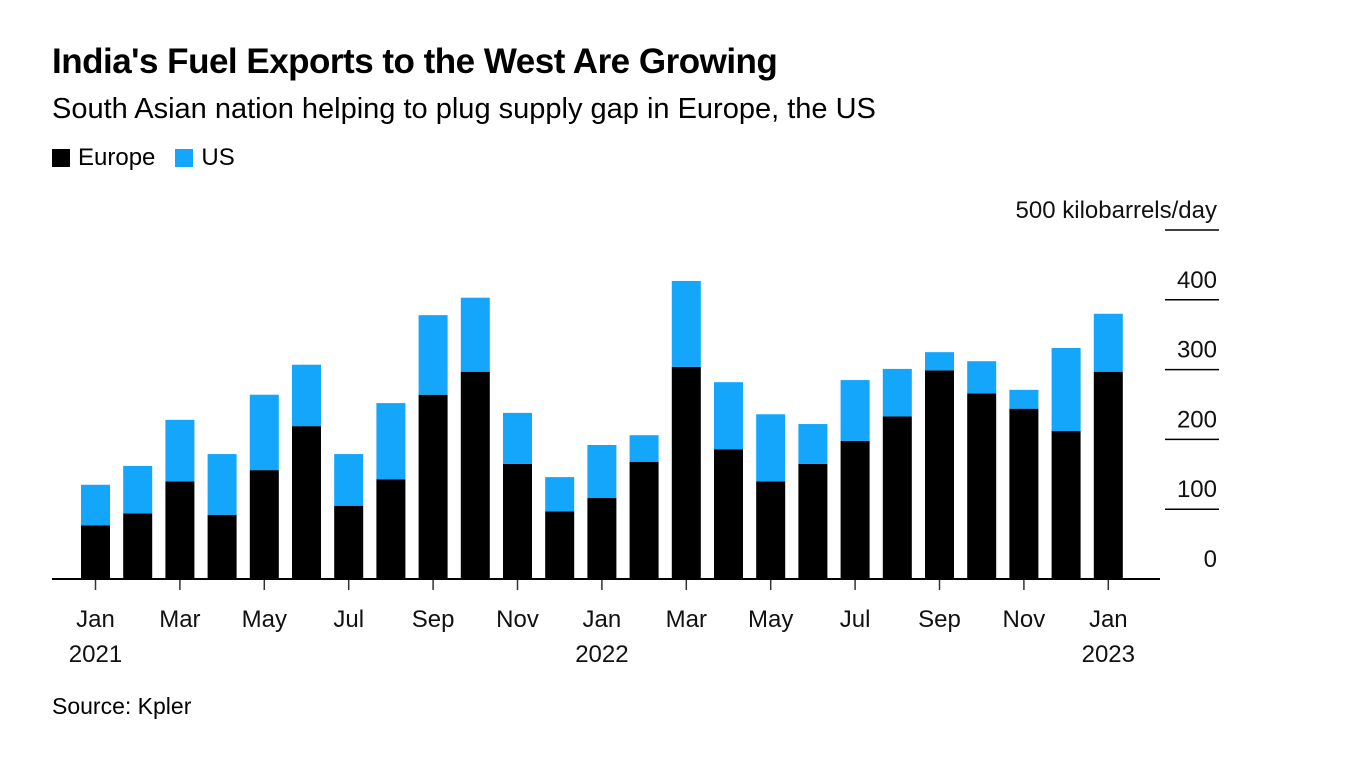 The height and width of the screenshot is (758, 1352). What do you see at coordinates (644, 520) in the screenshot?
I see `bar-europe-feb-2022` at bounding box center [644, 520].